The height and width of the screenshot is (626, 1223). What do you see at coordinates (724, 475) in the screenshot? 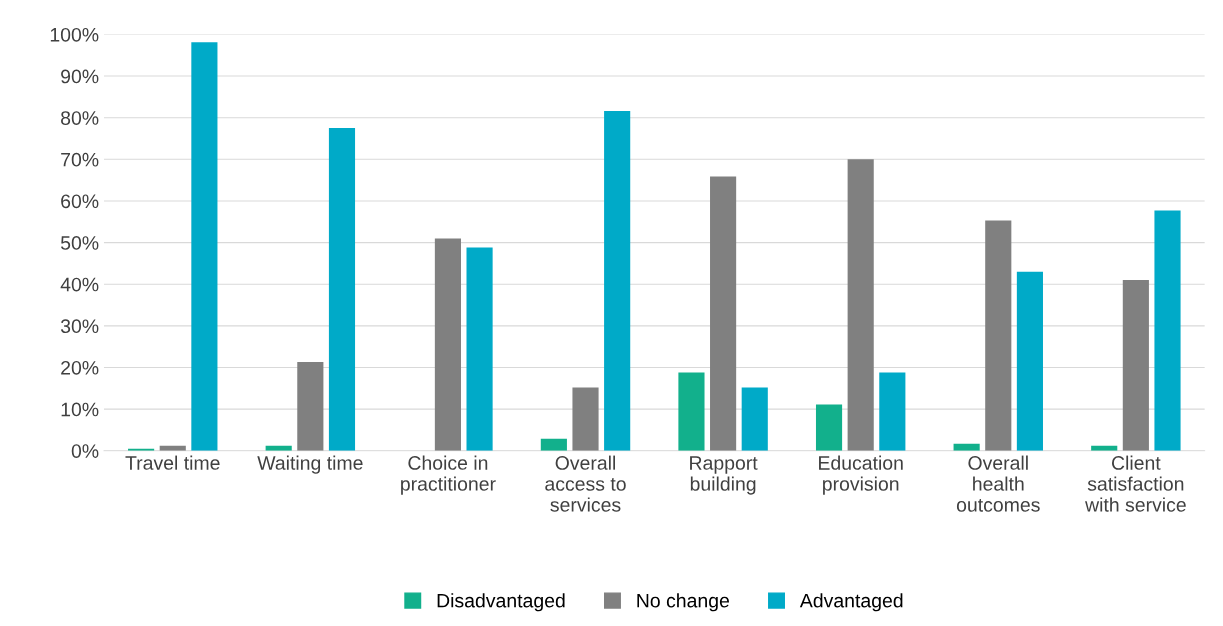
I see `x-tick-label: Rapport building` at bounding box center [724, 475].